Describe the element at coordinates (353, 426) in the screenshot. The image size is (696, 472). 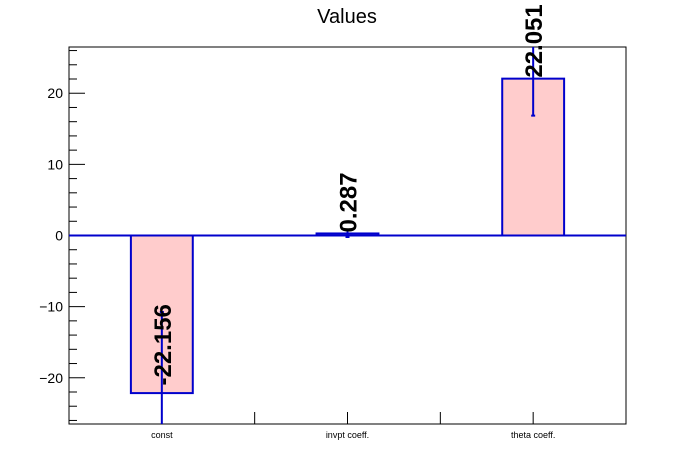
I see `x-axis: const invpt coeff. theta coeff.` at that location.